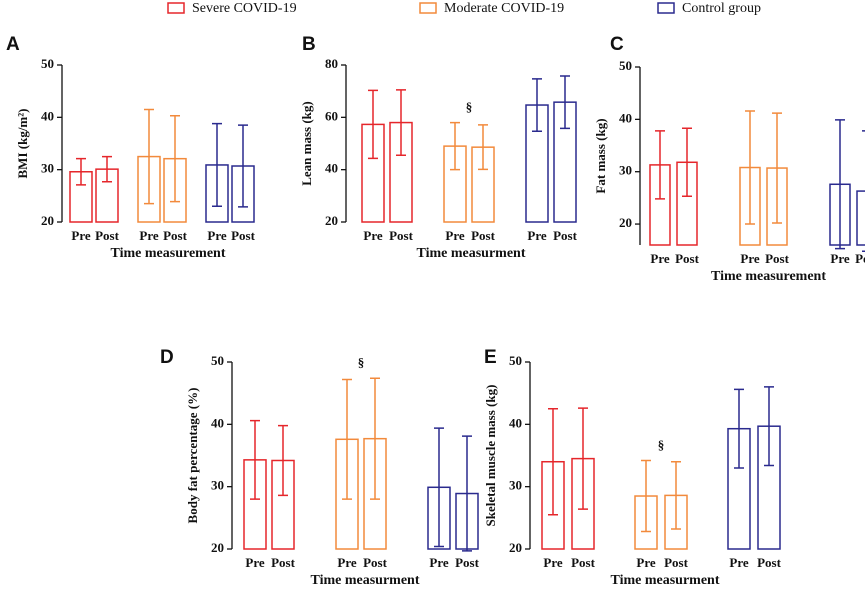 Image resolution: width=865 pixels, height=592 pixels. What do you see at coordinates (721, 8) in the screenshot?
I see `legend-label: Control group` at bounding box center [721, 8].